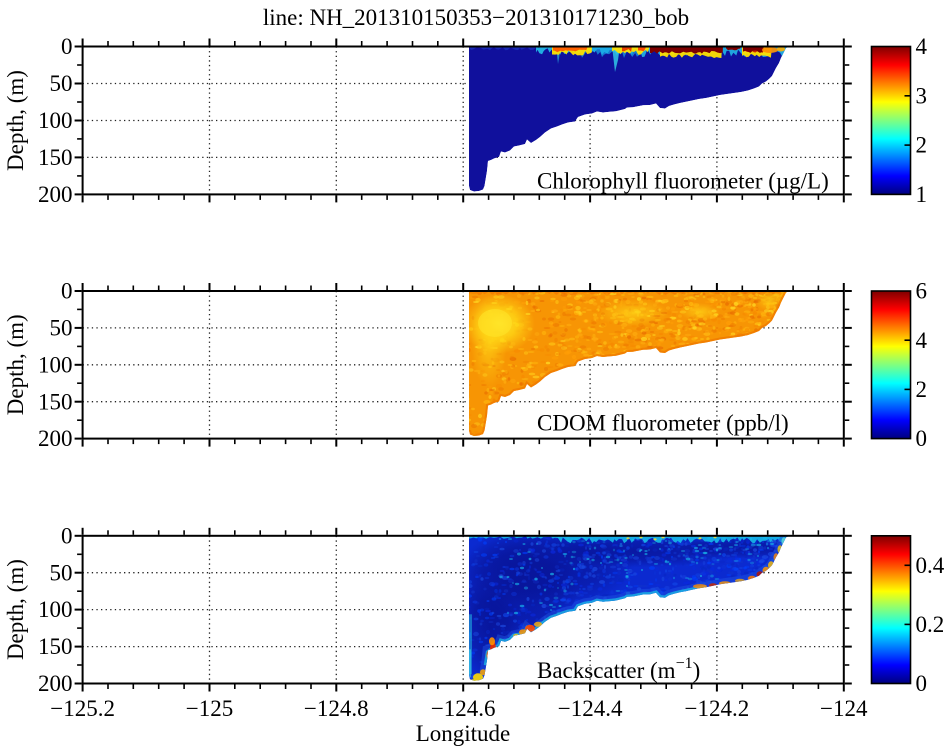  I want to click on svg-text: Longitude, so click(463, 733).